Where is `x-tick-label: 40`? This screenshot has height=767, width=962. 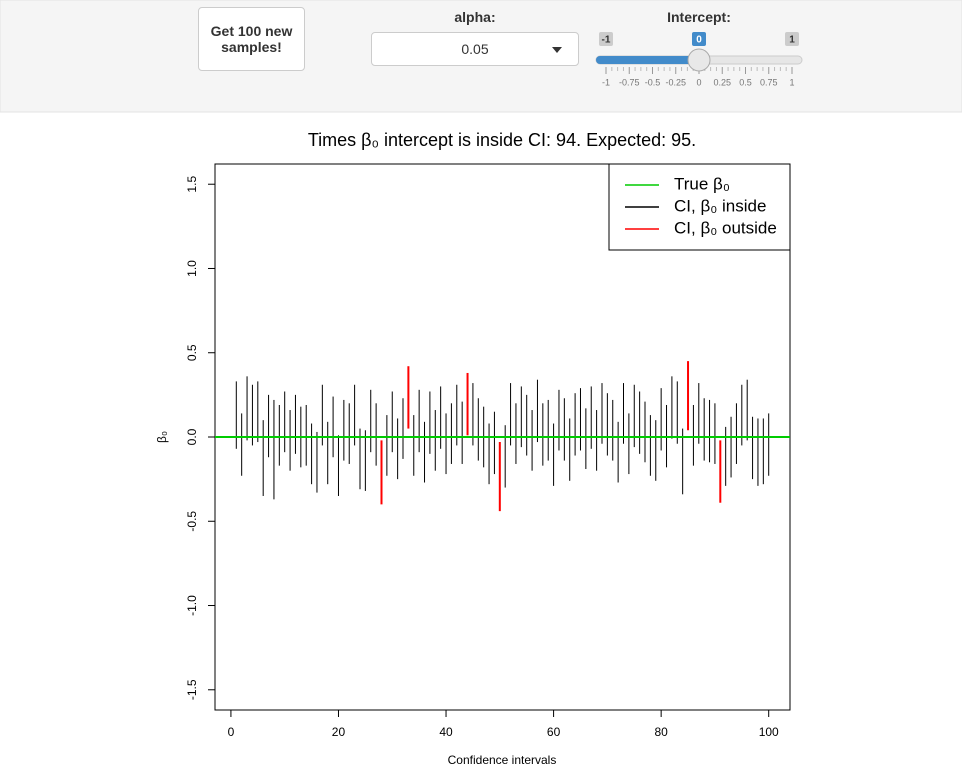 x-tick-label: 40 is located at coordinates (446, 732).